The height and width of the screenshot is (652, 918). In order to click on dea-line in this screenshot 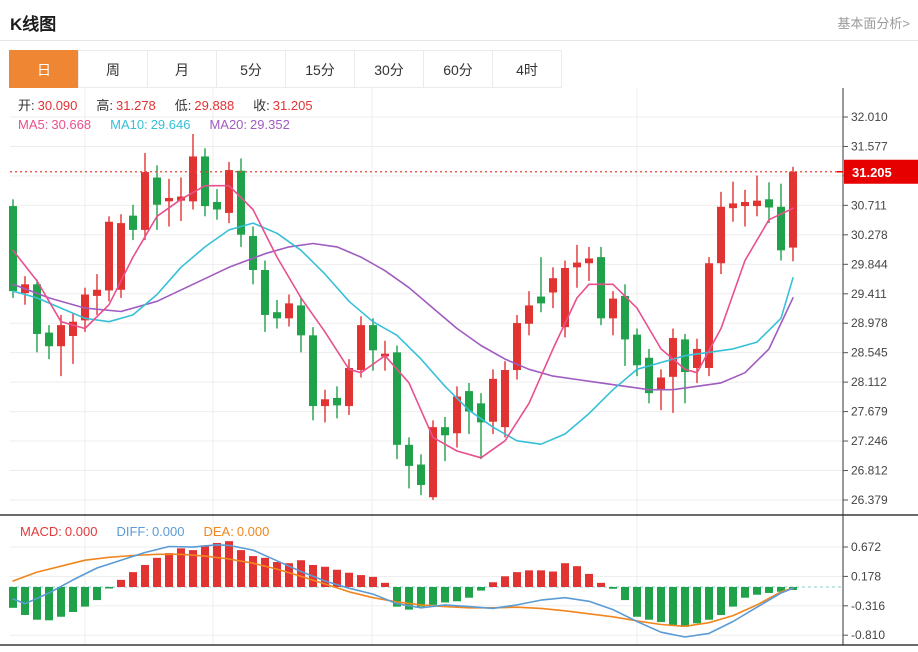, I will do `click(403, 590)`.